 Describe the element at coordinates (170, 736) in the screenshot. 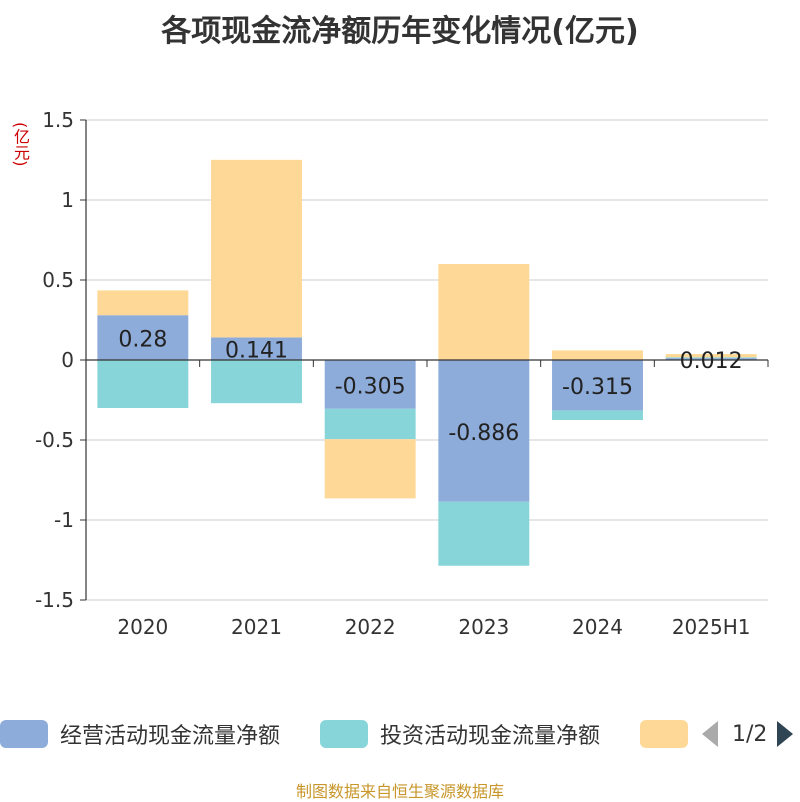

I see `legend-label-operating: 经营活动现金流量净额` at that location.